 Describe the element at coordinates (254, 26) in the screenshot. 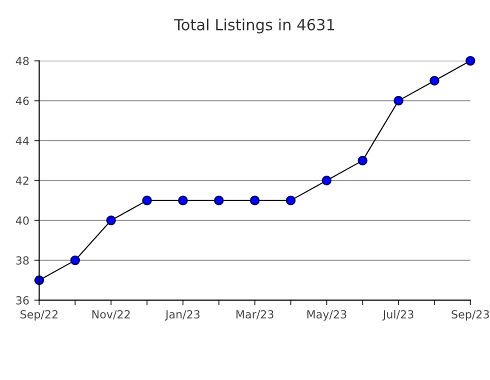

I see `chart-title: Total Listings in 4631` at that location.